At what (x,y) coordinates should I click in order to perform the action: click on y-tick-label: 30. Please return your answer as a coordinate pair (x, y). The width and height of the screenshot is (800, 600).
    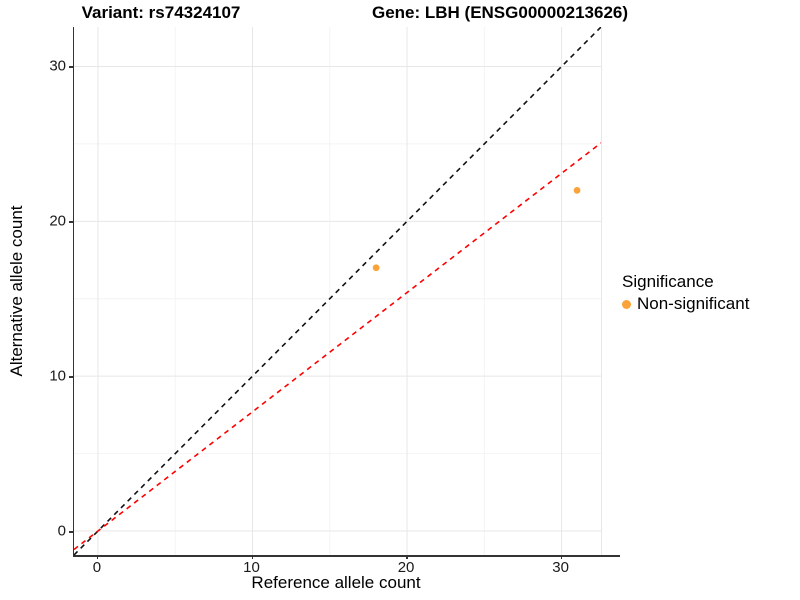
    Looking at the image, I should click on (57, 66).